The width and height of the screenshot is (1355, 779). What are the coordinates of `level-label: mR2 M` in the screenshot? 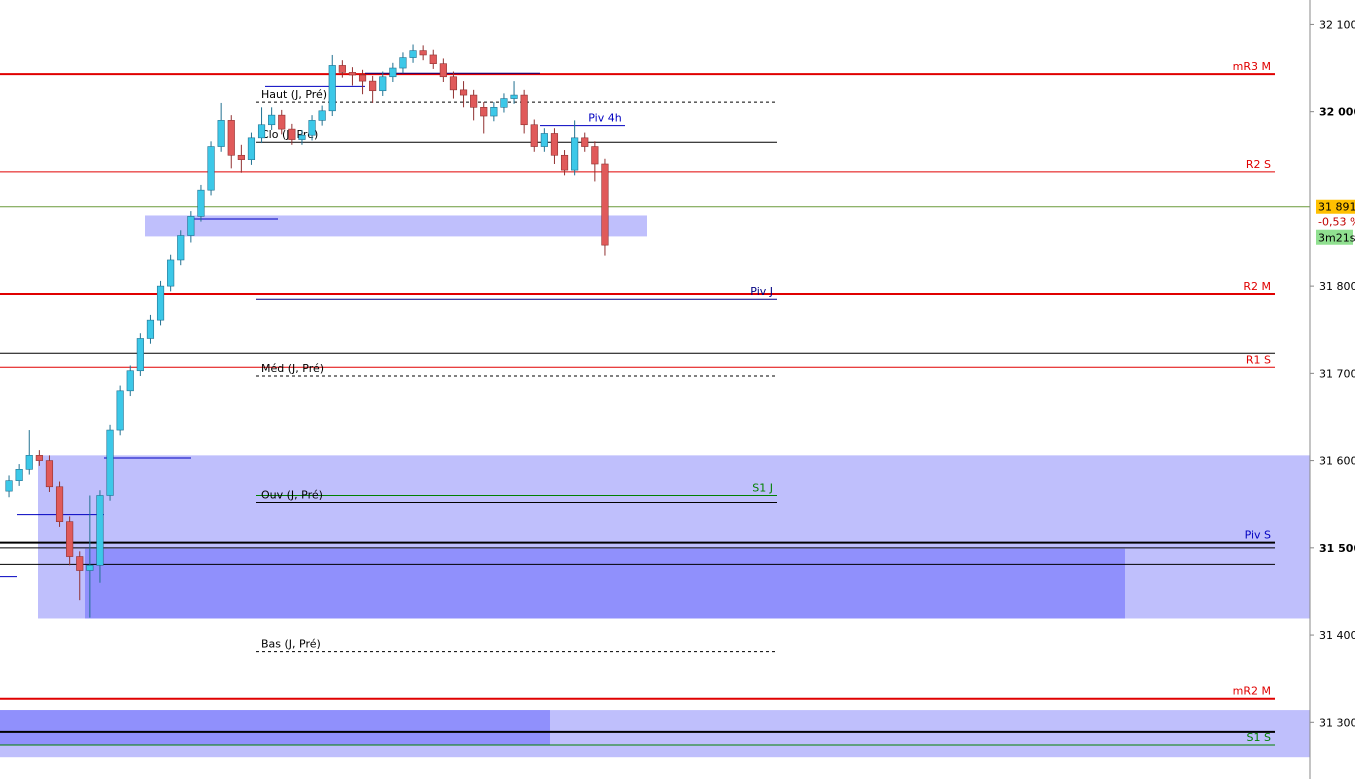 It's located at (1252, 691).